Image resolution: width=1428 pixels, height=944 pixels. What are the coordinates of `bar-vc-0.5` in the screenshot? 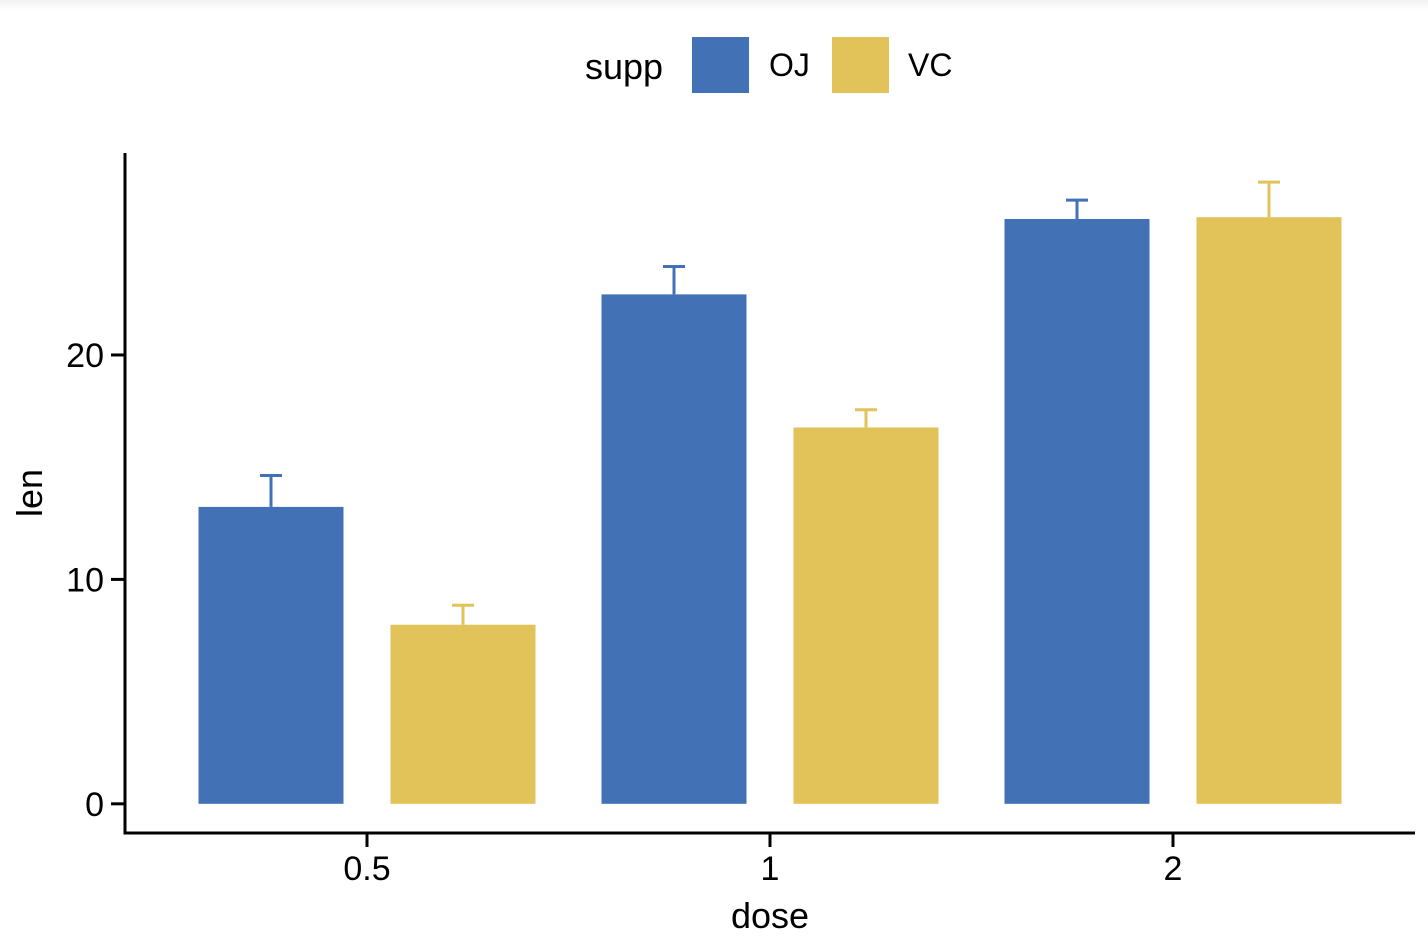 It's located at (463, 714).